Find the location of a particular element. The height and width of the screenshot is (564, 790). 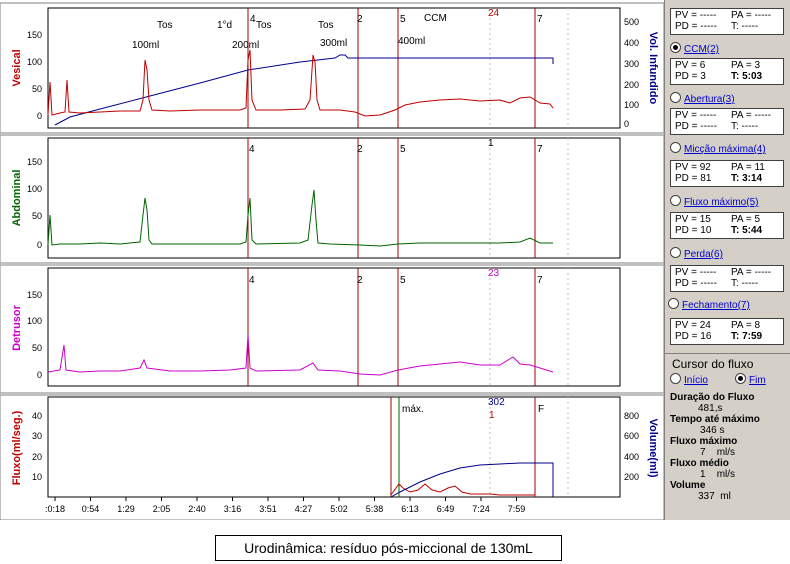

radio-fluxo-maximo: Fluxo máximo(5) is located at coordinates (714, 201).